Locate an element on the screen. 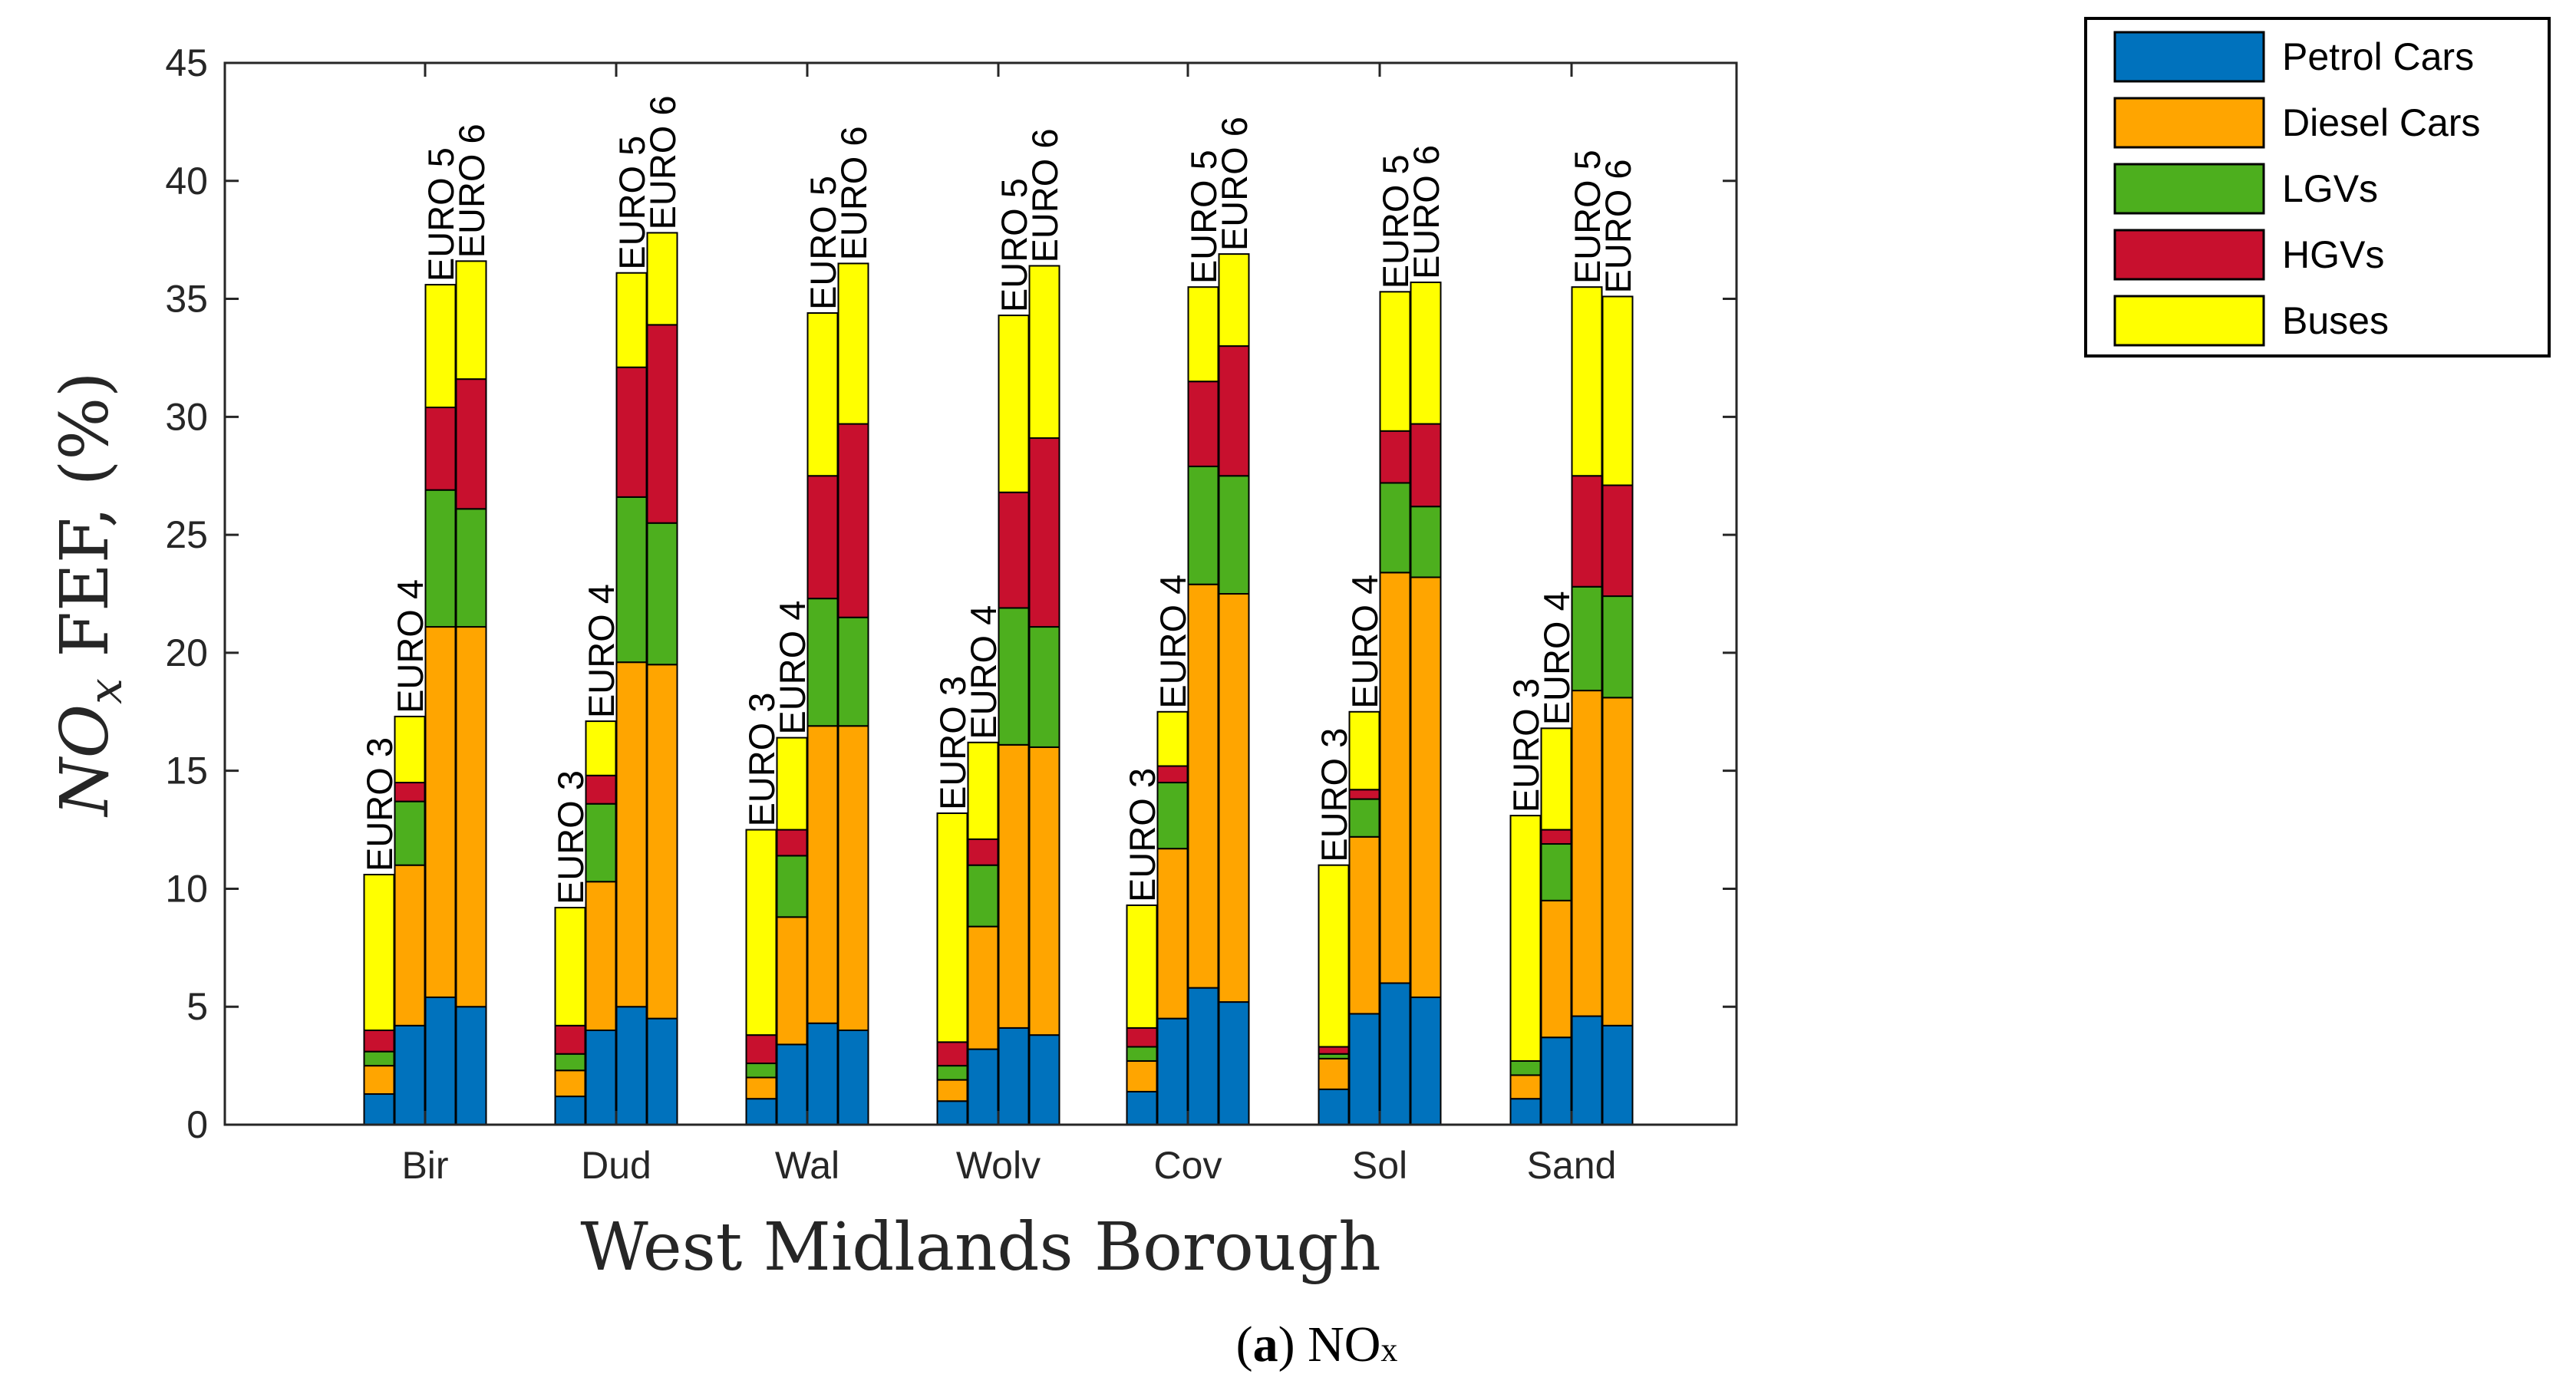 This screenshot has height=1384, width=2576. bar-segment-wal-euro4-diesel-cars is located at coordinates (792, 981).